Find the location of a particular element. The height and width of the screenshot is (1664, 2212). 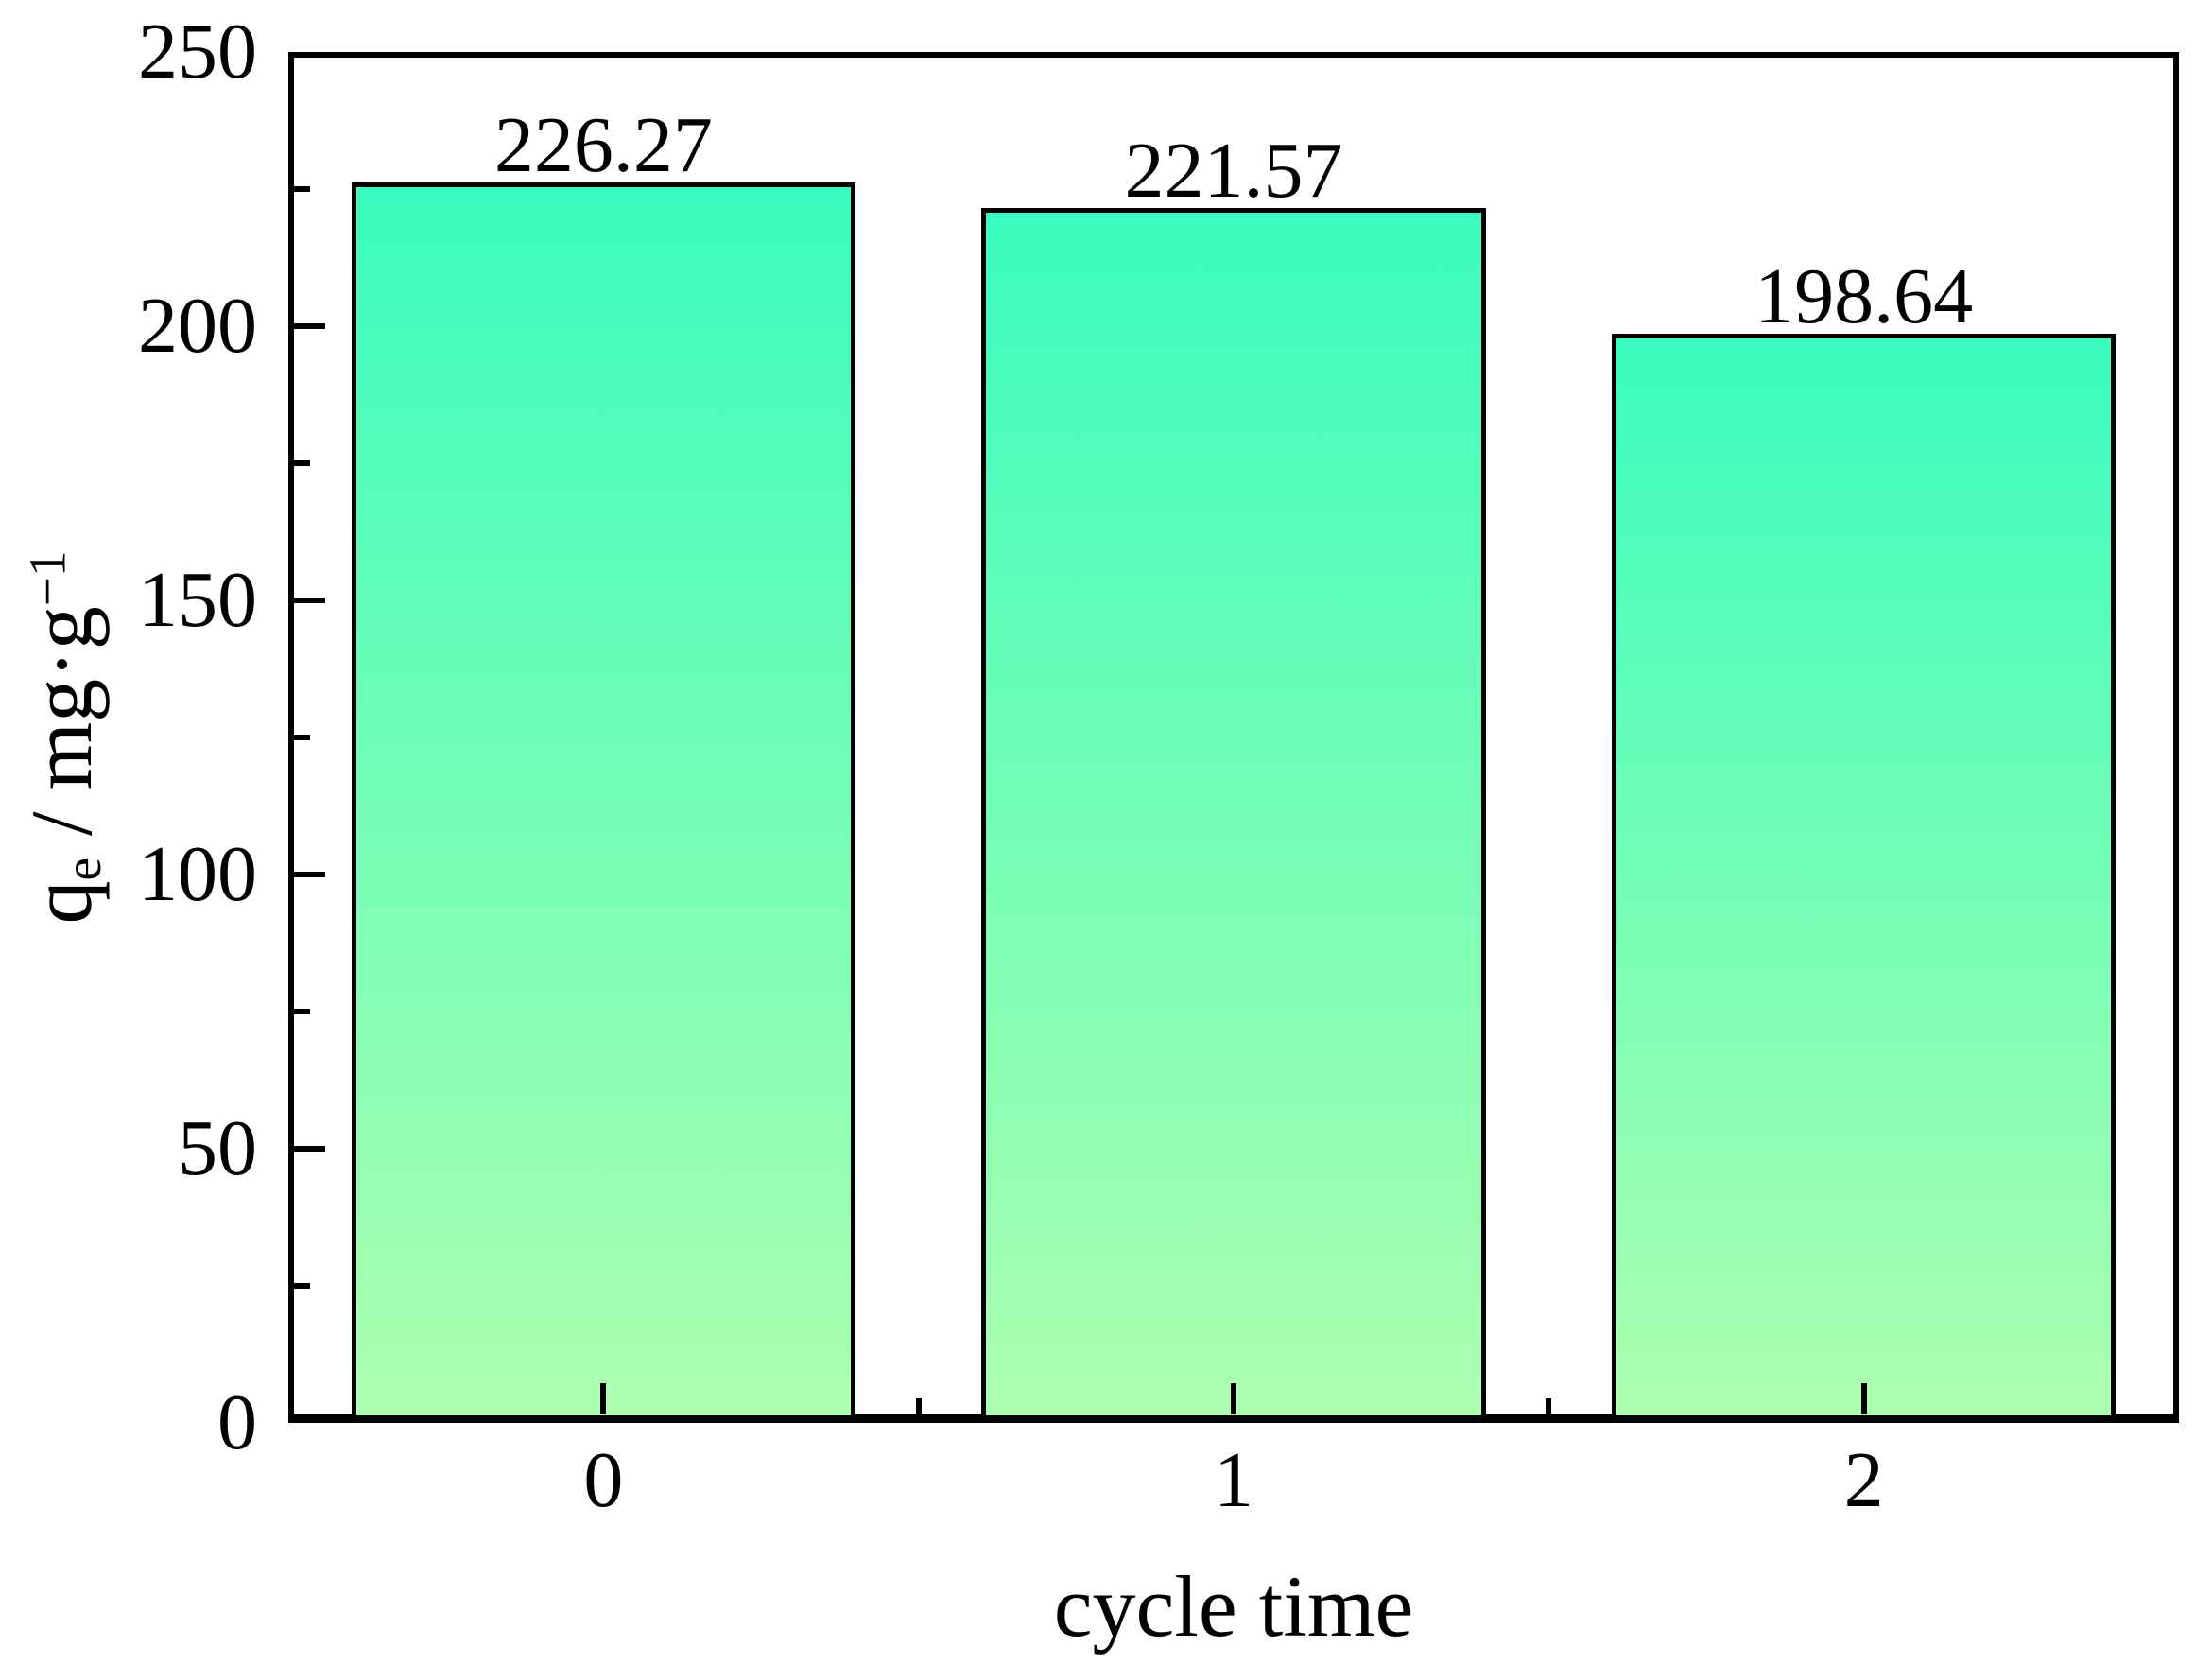

bar-value-label: 198.64 is located at coordinates (1864, 295).